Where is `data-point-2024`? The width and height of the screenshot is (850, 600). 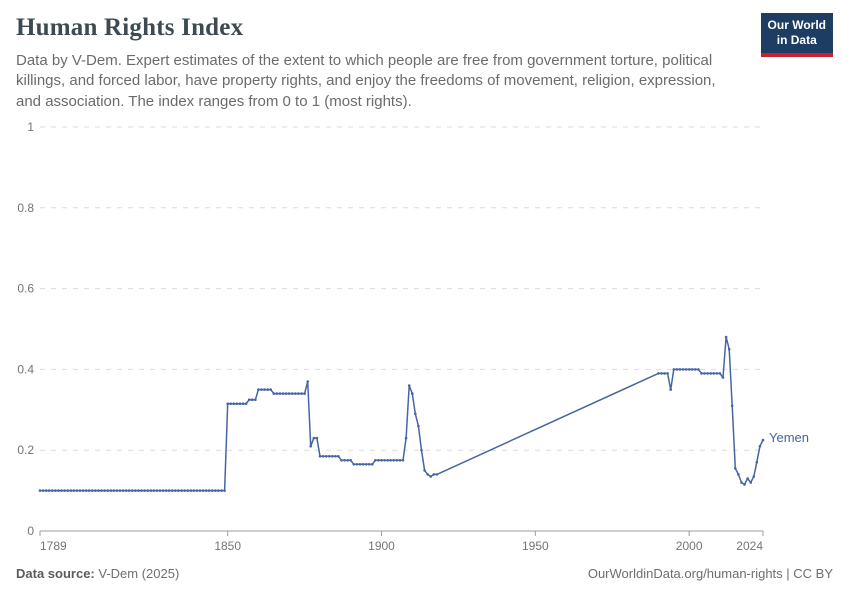
data-point-2024 is located at coordinates (763, 440).